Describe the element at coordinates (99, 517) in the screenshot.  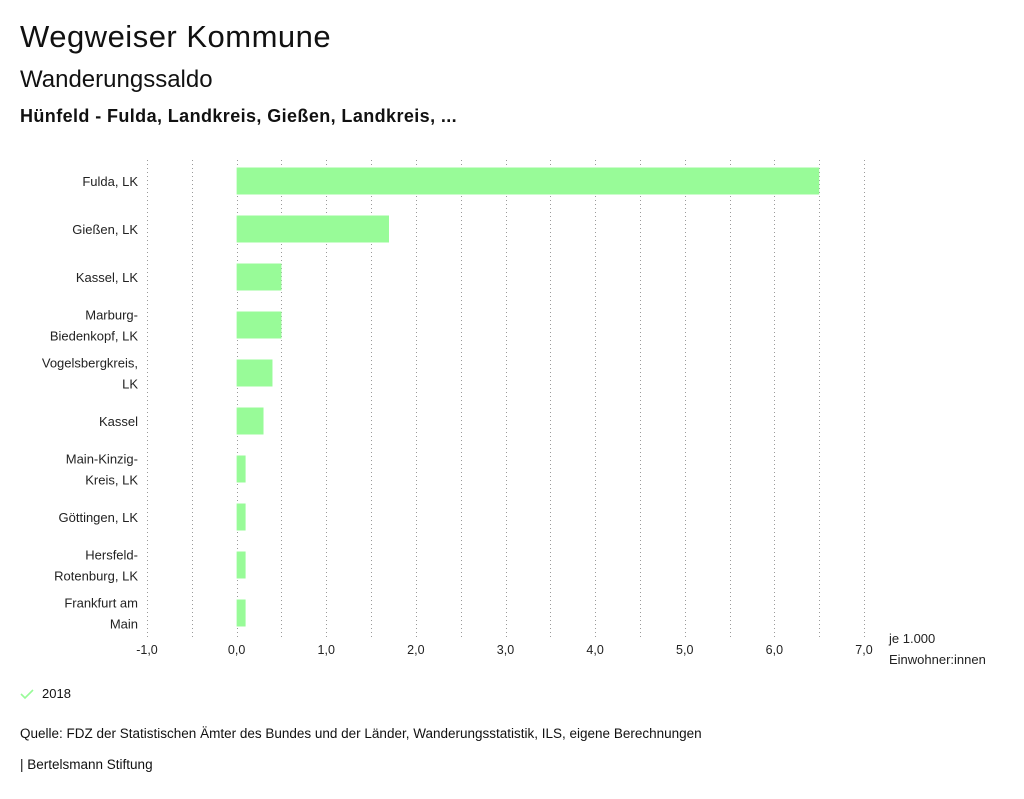
I see `category-label: Göttingen, LK` at that location.